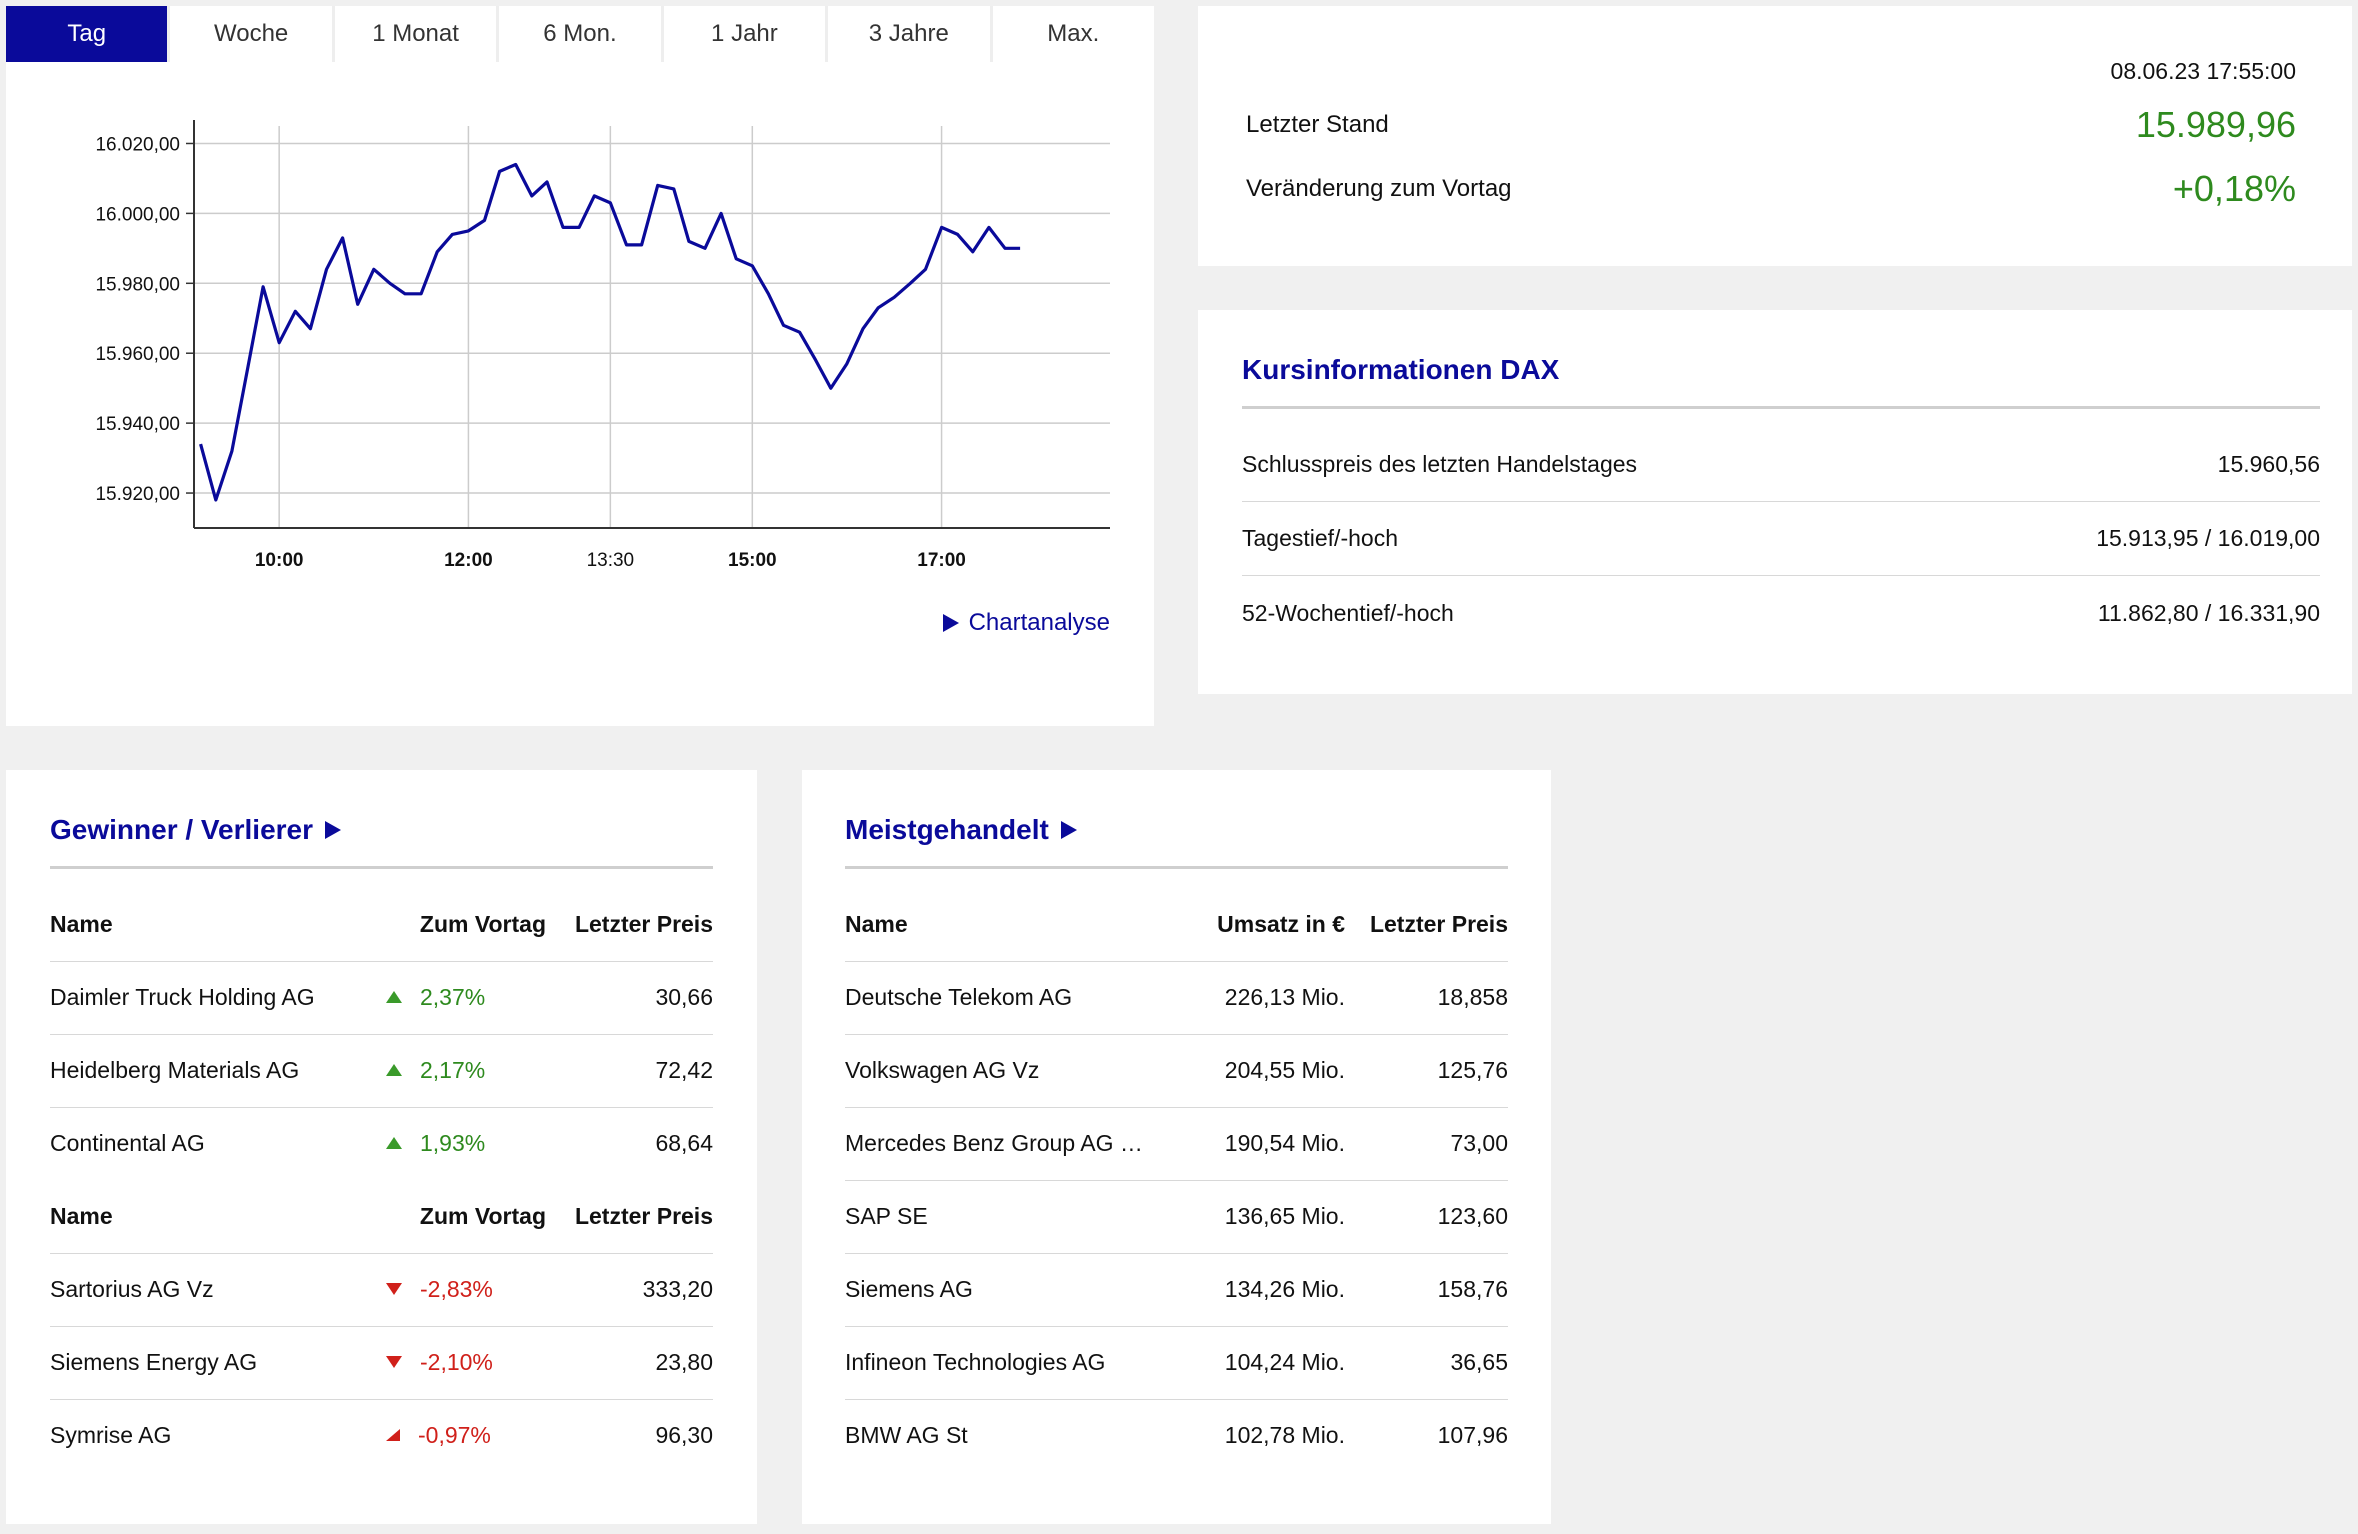 This screenshot has width=2358, height=1534. Describe the element at coordinates (182, 829) in the screenshot. I see `gainers-losers-title: Gewinner / Verlierer` at that location.